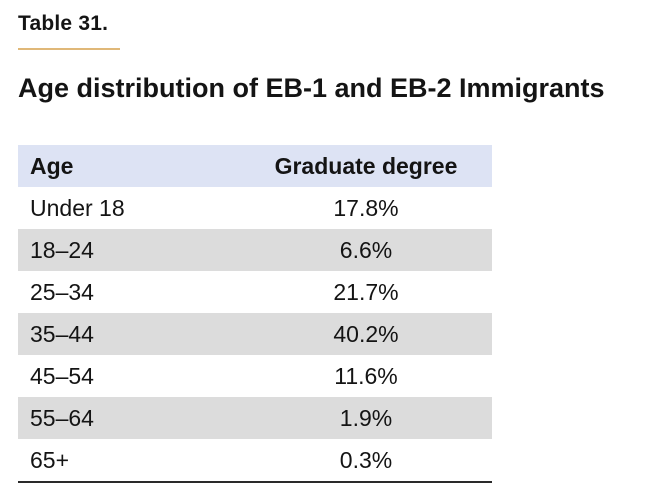 This screenshot has width=645, height=499. Describe the element at coordinates (62, 375) in the screenshot. I see `age-cell: 45–54` at that location.